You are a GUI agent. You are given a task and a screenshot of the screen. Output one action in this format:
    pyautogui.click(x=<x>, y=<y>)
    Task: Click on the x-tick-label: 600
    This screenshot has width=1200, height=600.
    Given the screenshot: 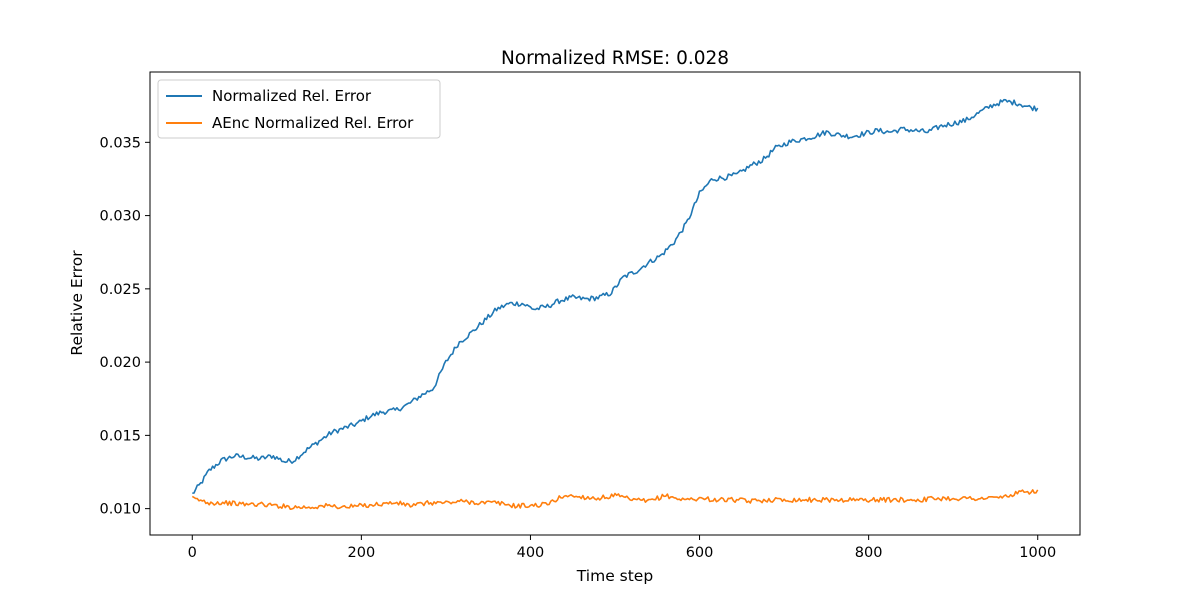 What is the action you would take?
    pyautogui.click(x=700, y=553)
    